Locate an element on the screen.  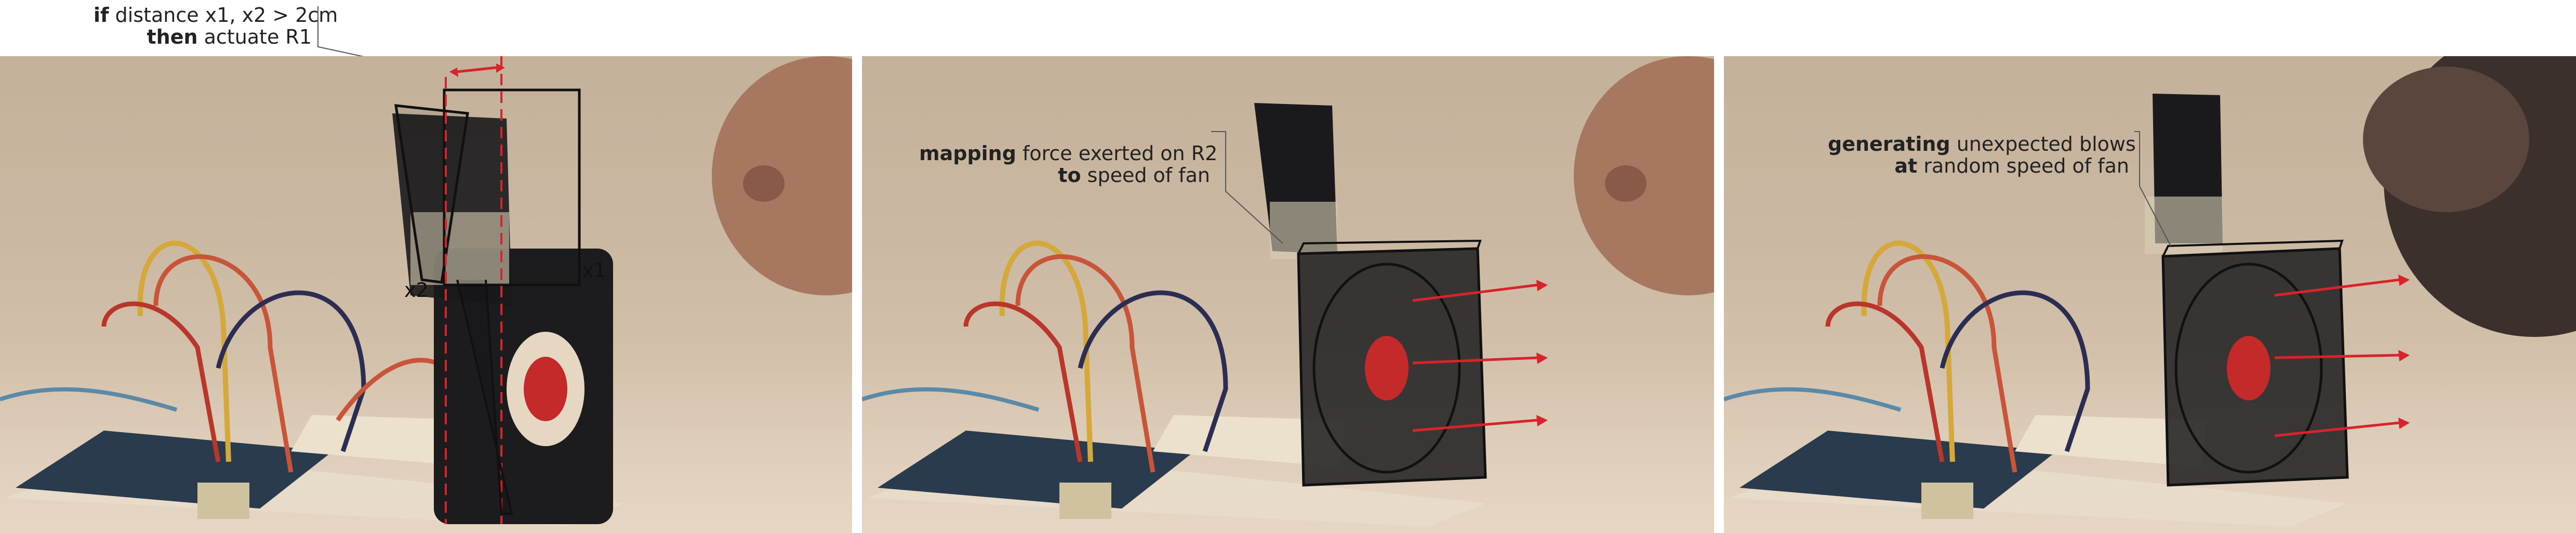
arduino-board is located at coordinates (175, 470).